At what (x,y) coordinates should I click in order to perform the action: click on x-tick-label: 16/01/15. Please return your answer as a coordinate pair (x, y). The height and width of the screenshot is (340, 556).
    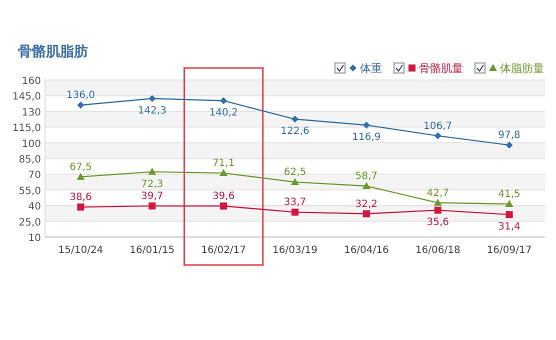
    Looking at the image, I should click on (152, 250).